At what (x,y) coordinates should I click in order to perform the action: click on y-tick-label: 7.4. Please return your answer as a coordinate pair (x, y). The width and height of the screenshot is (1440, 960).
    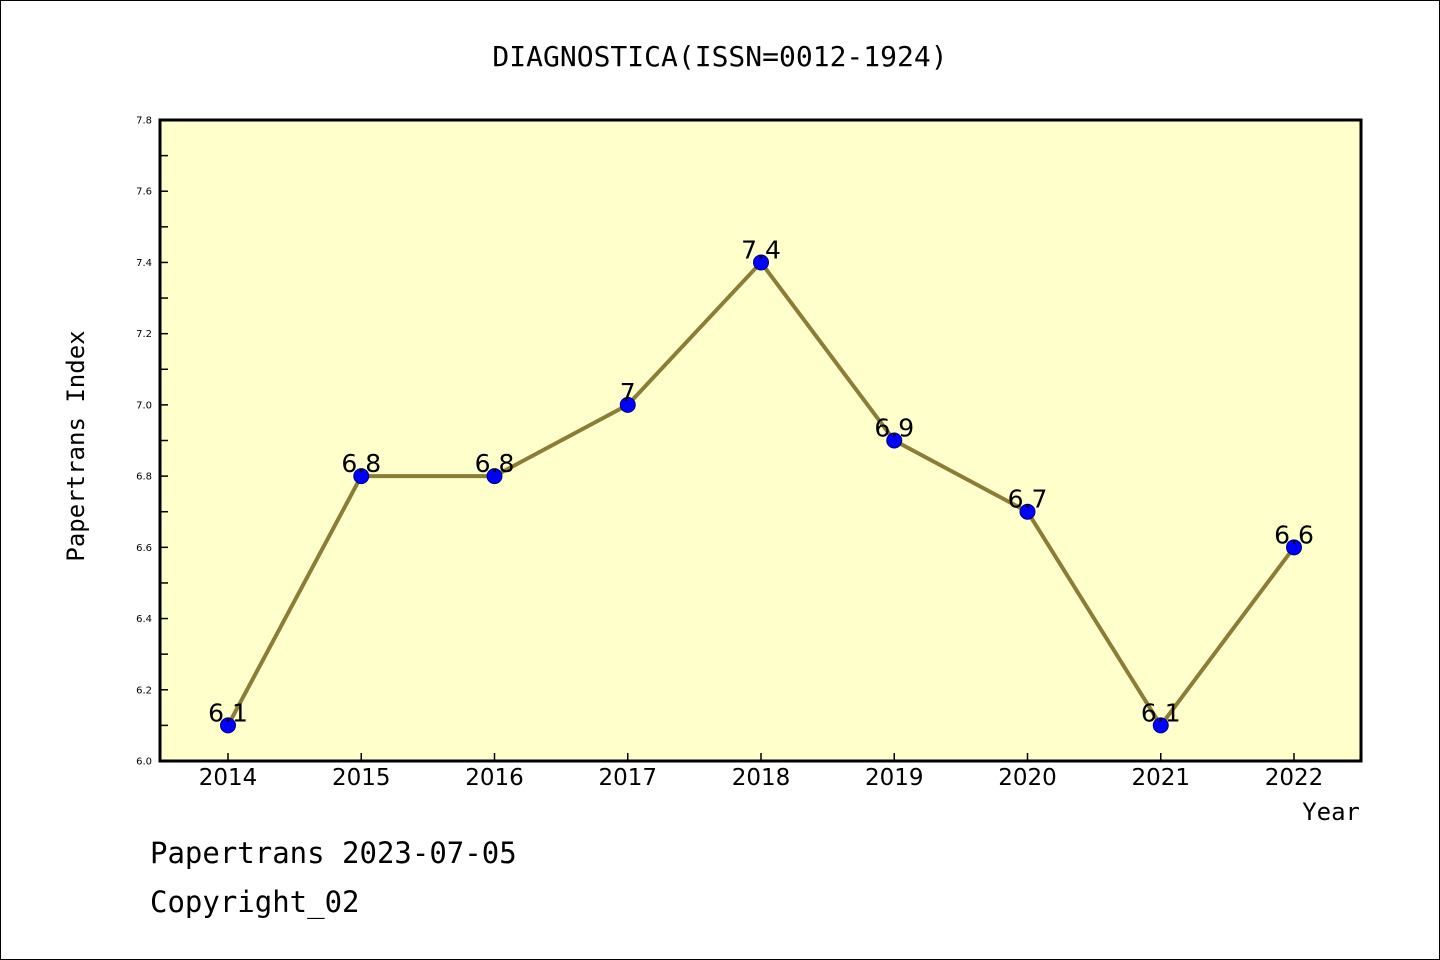
    Looking at the image, I should click on (144, 263).